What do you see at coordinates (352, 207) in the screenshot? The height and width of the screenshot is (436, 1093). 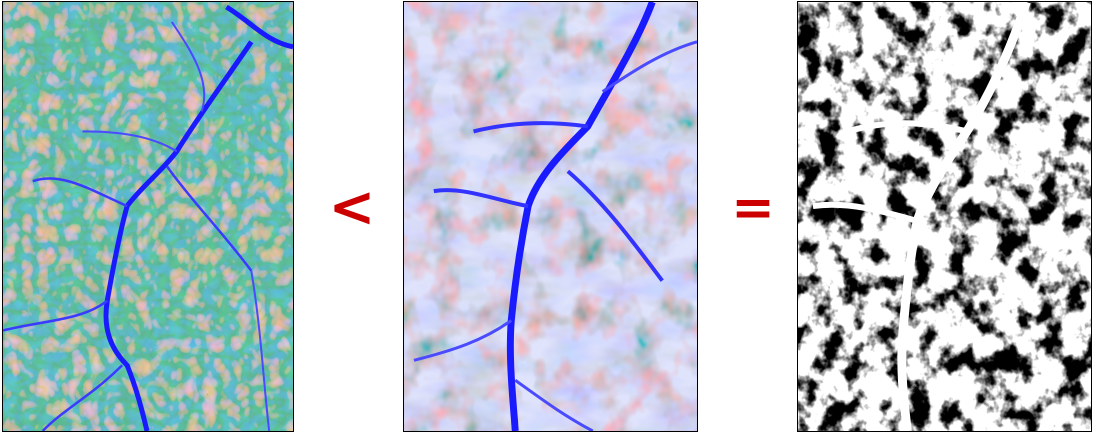 I see `less-than-operator: <` at bounding box center [352, 207].